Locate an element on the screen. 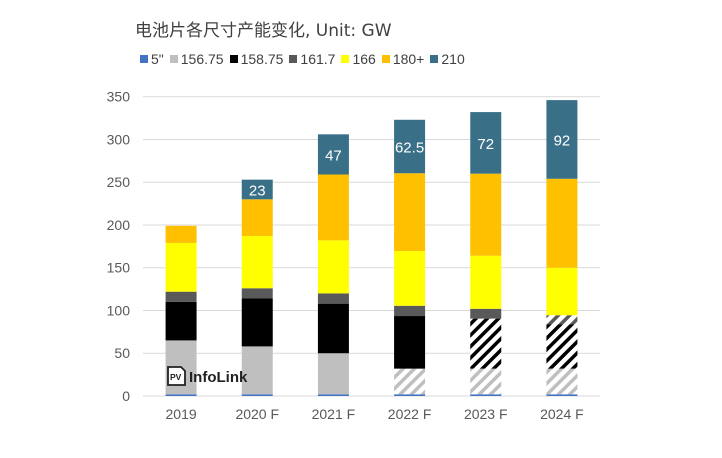 This screenshot has width=722, height=458. legend-item: 156.75 is located at coordinates (196, 59).